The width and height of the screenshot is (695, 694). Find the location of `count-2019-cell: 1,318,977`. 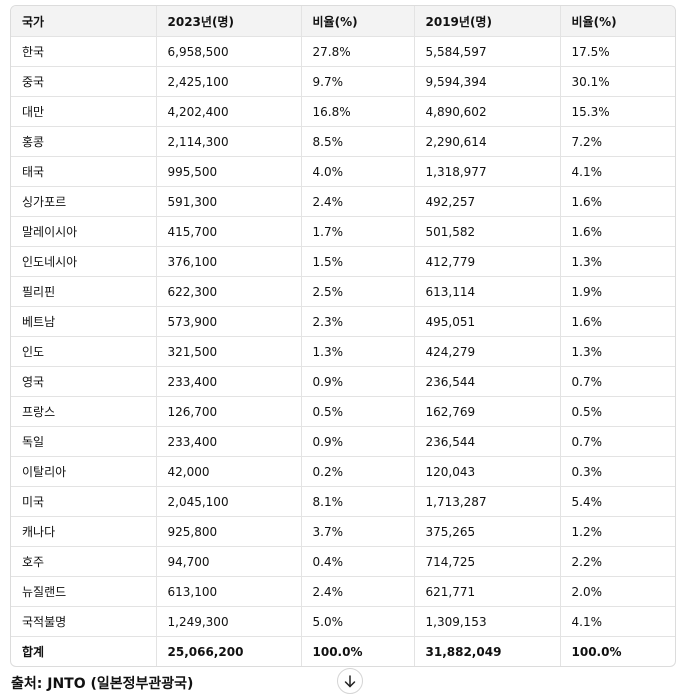

count-2019-cell: 1,318,977 is located at coordinates (487, 171).